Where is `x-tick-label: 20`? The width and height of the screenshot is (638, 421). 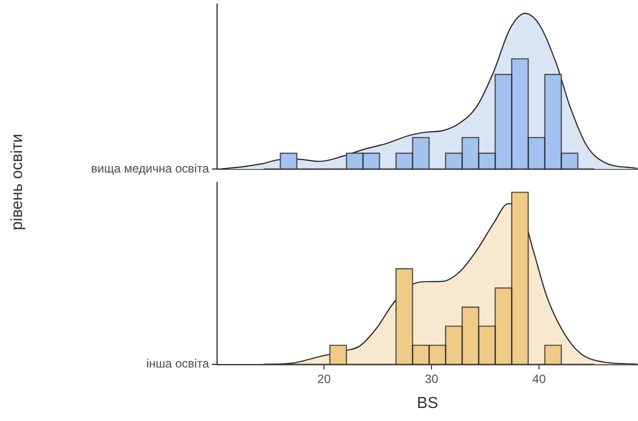
x-tick-label: 20 is located at coordinates (324, 379).